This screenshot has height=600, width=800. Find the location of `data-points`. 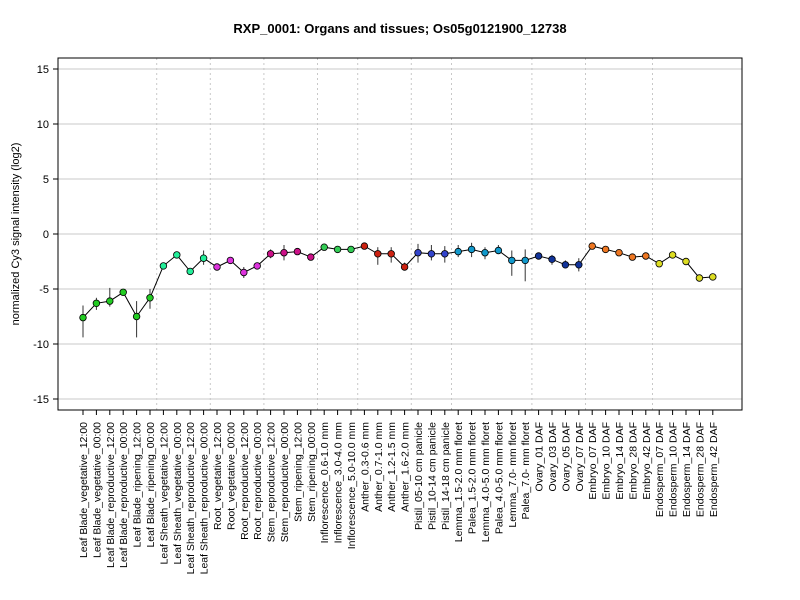

data-points is located at coordinates (398, 282).